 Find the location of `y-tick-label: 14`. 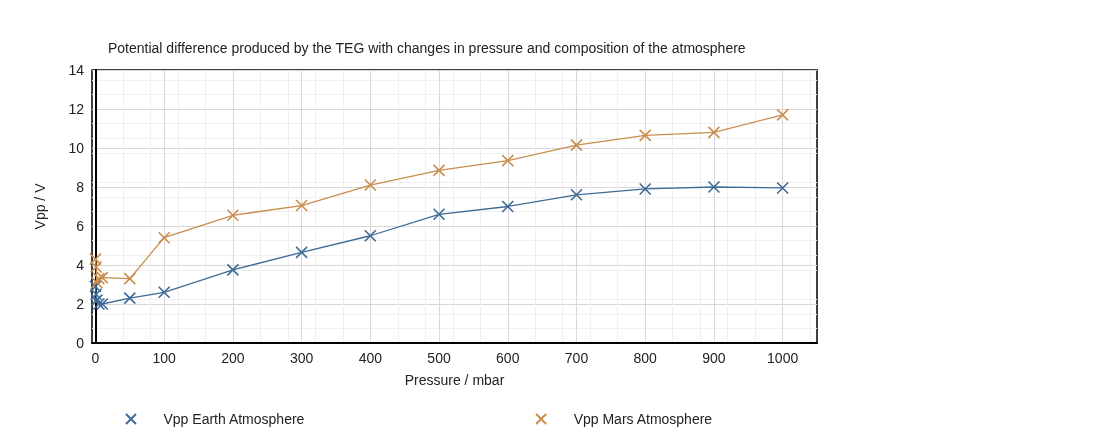

y-tick-label: 14 is located at coordinates (76, 70).